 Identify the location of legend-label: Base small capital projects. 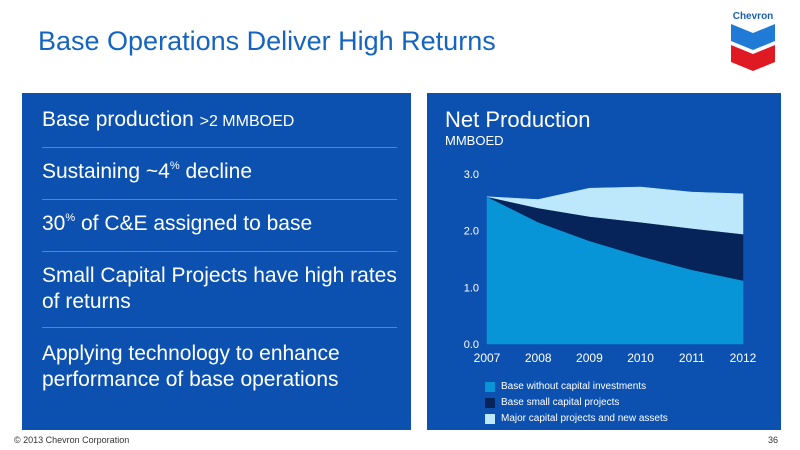
(560, 402).